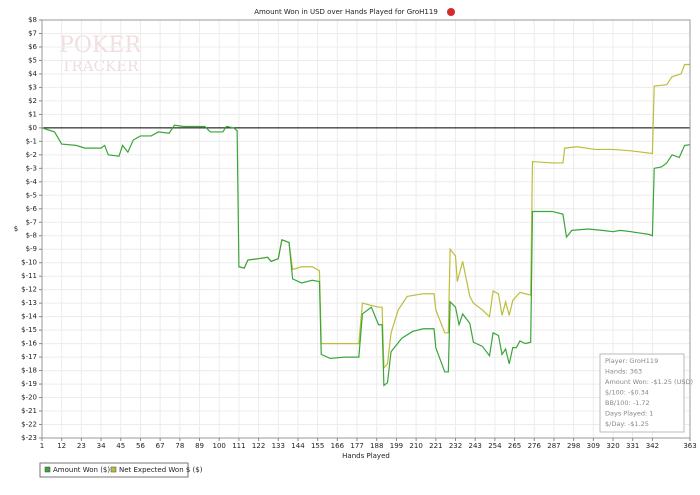  Describe the element at coordinates (160, 446) in the screenshot. I see `x-tick-label: 67` at that location.